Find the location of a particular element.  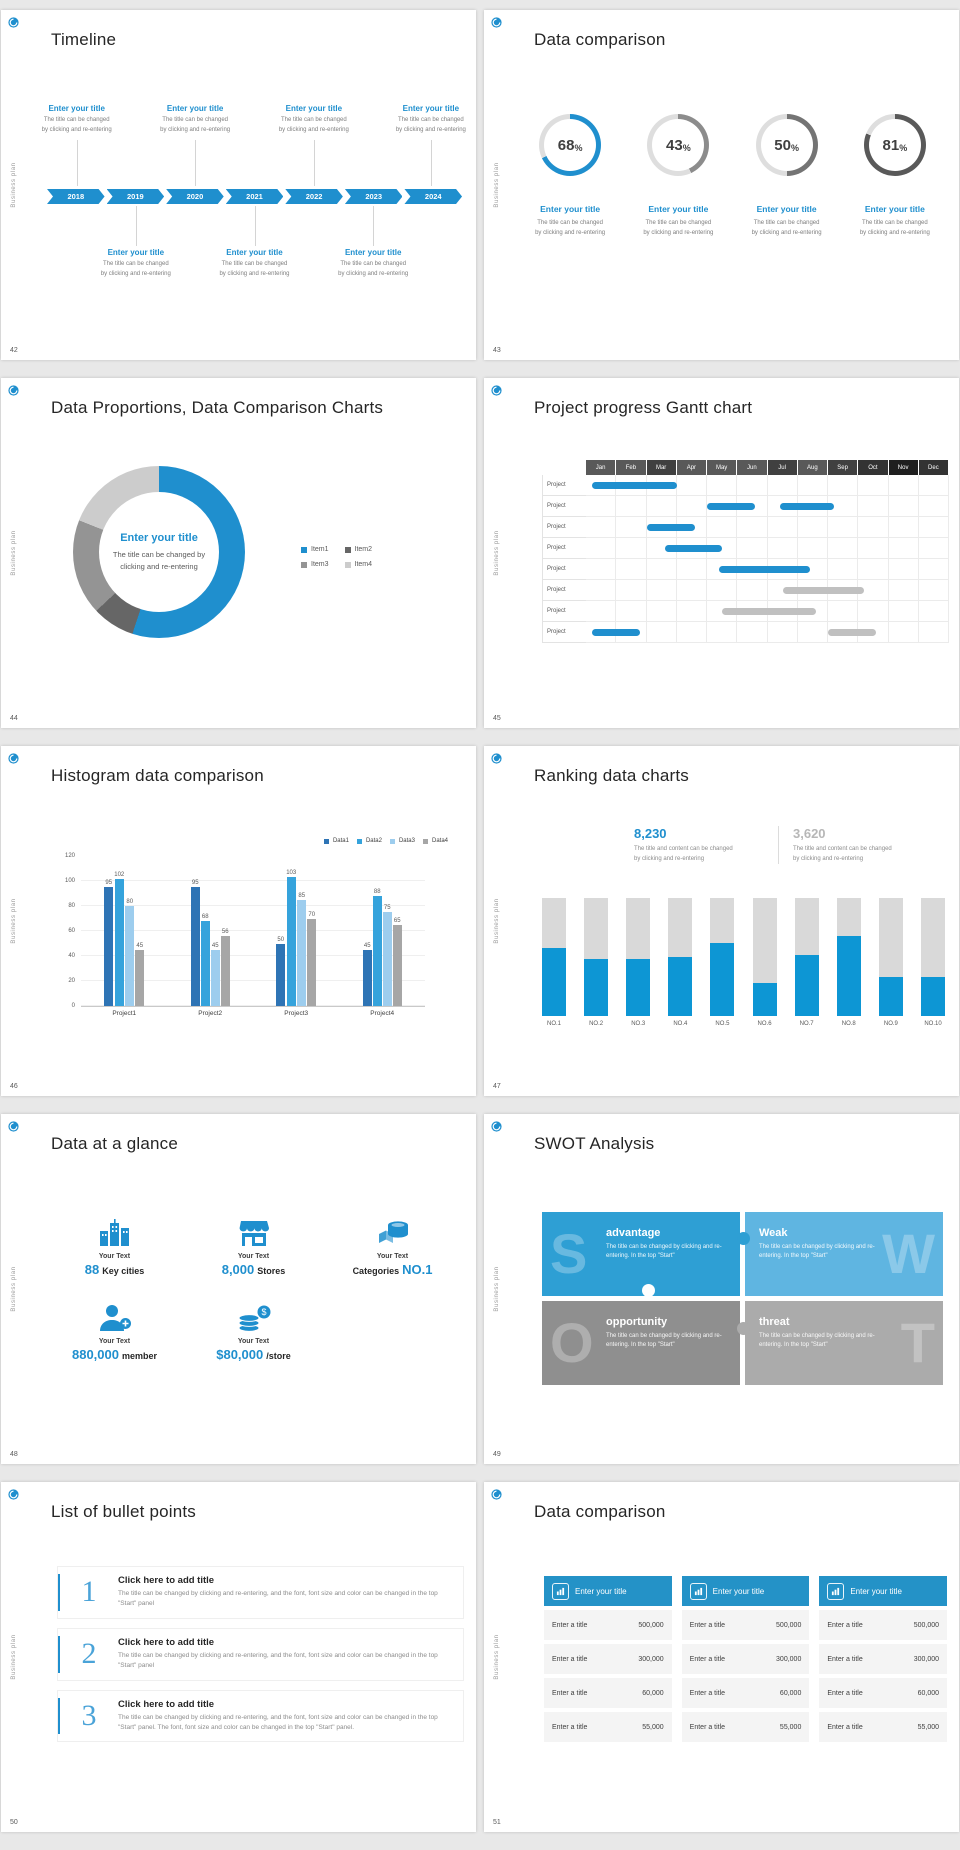

bar-value-label: 103 is located at coordinates (291, 873).